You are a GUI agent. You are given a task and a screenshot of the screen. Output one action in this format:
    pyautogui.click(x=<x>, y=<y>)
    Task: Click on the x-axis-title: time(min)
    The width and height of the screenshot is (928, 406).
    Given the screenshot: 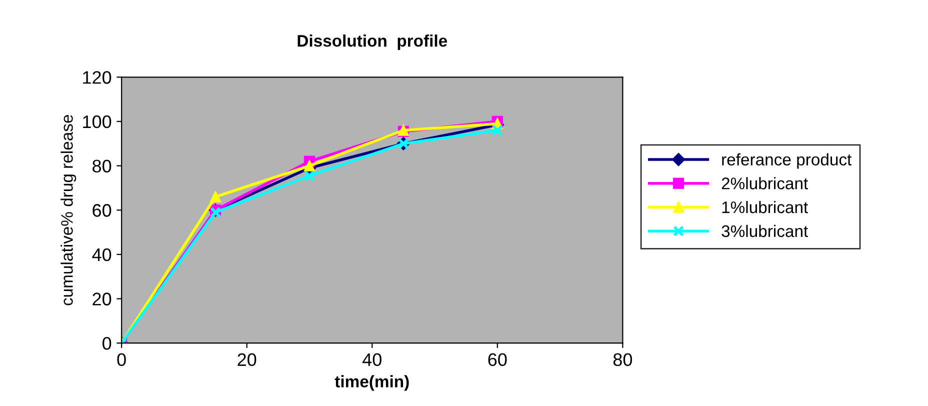 What is the action you would take?
    pyautogui.click(x=371, y=383)
    